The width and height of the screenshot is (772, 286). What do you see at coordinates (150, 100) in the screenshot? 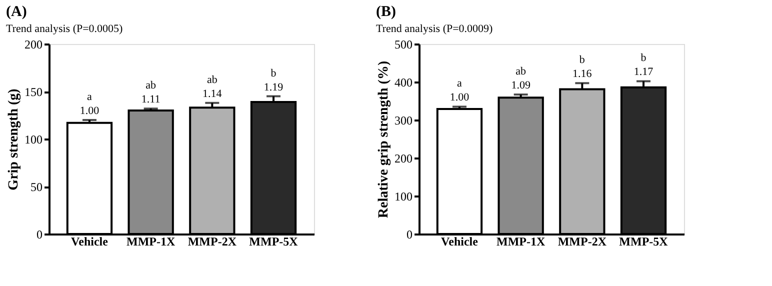
I see `annotation: 1.11` at bounding box center [150, 100].